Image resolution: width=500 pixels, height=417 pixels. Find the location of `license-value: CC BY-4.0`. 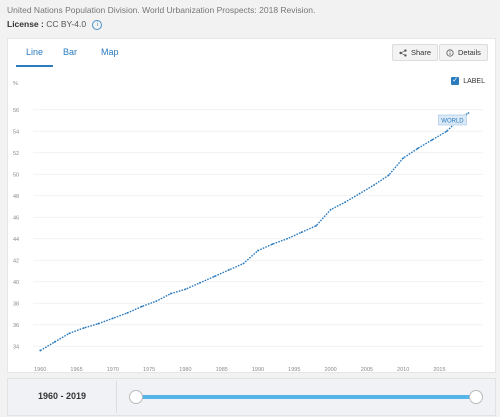

license-value: CC BY-4.0 is located at coordinates (66, 24).